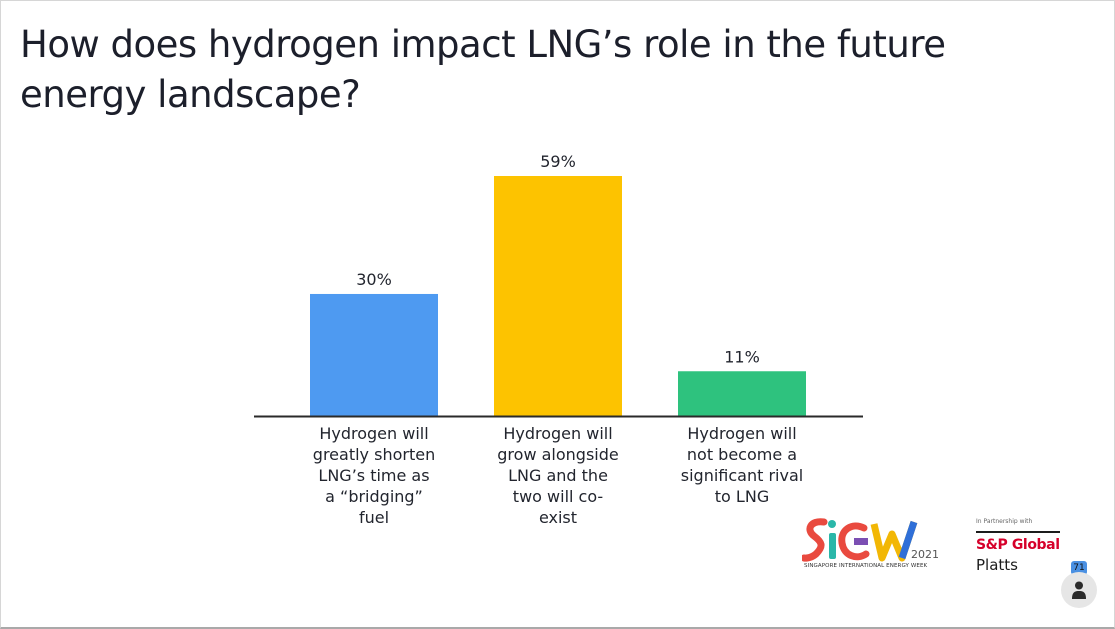 The width and height of the screenshot is (1115, 629). What do you see at coordinates (374, 496) in the screenshot?
I see `x-tick-label-line: a “bridging”` at bounding box center [374, 496].